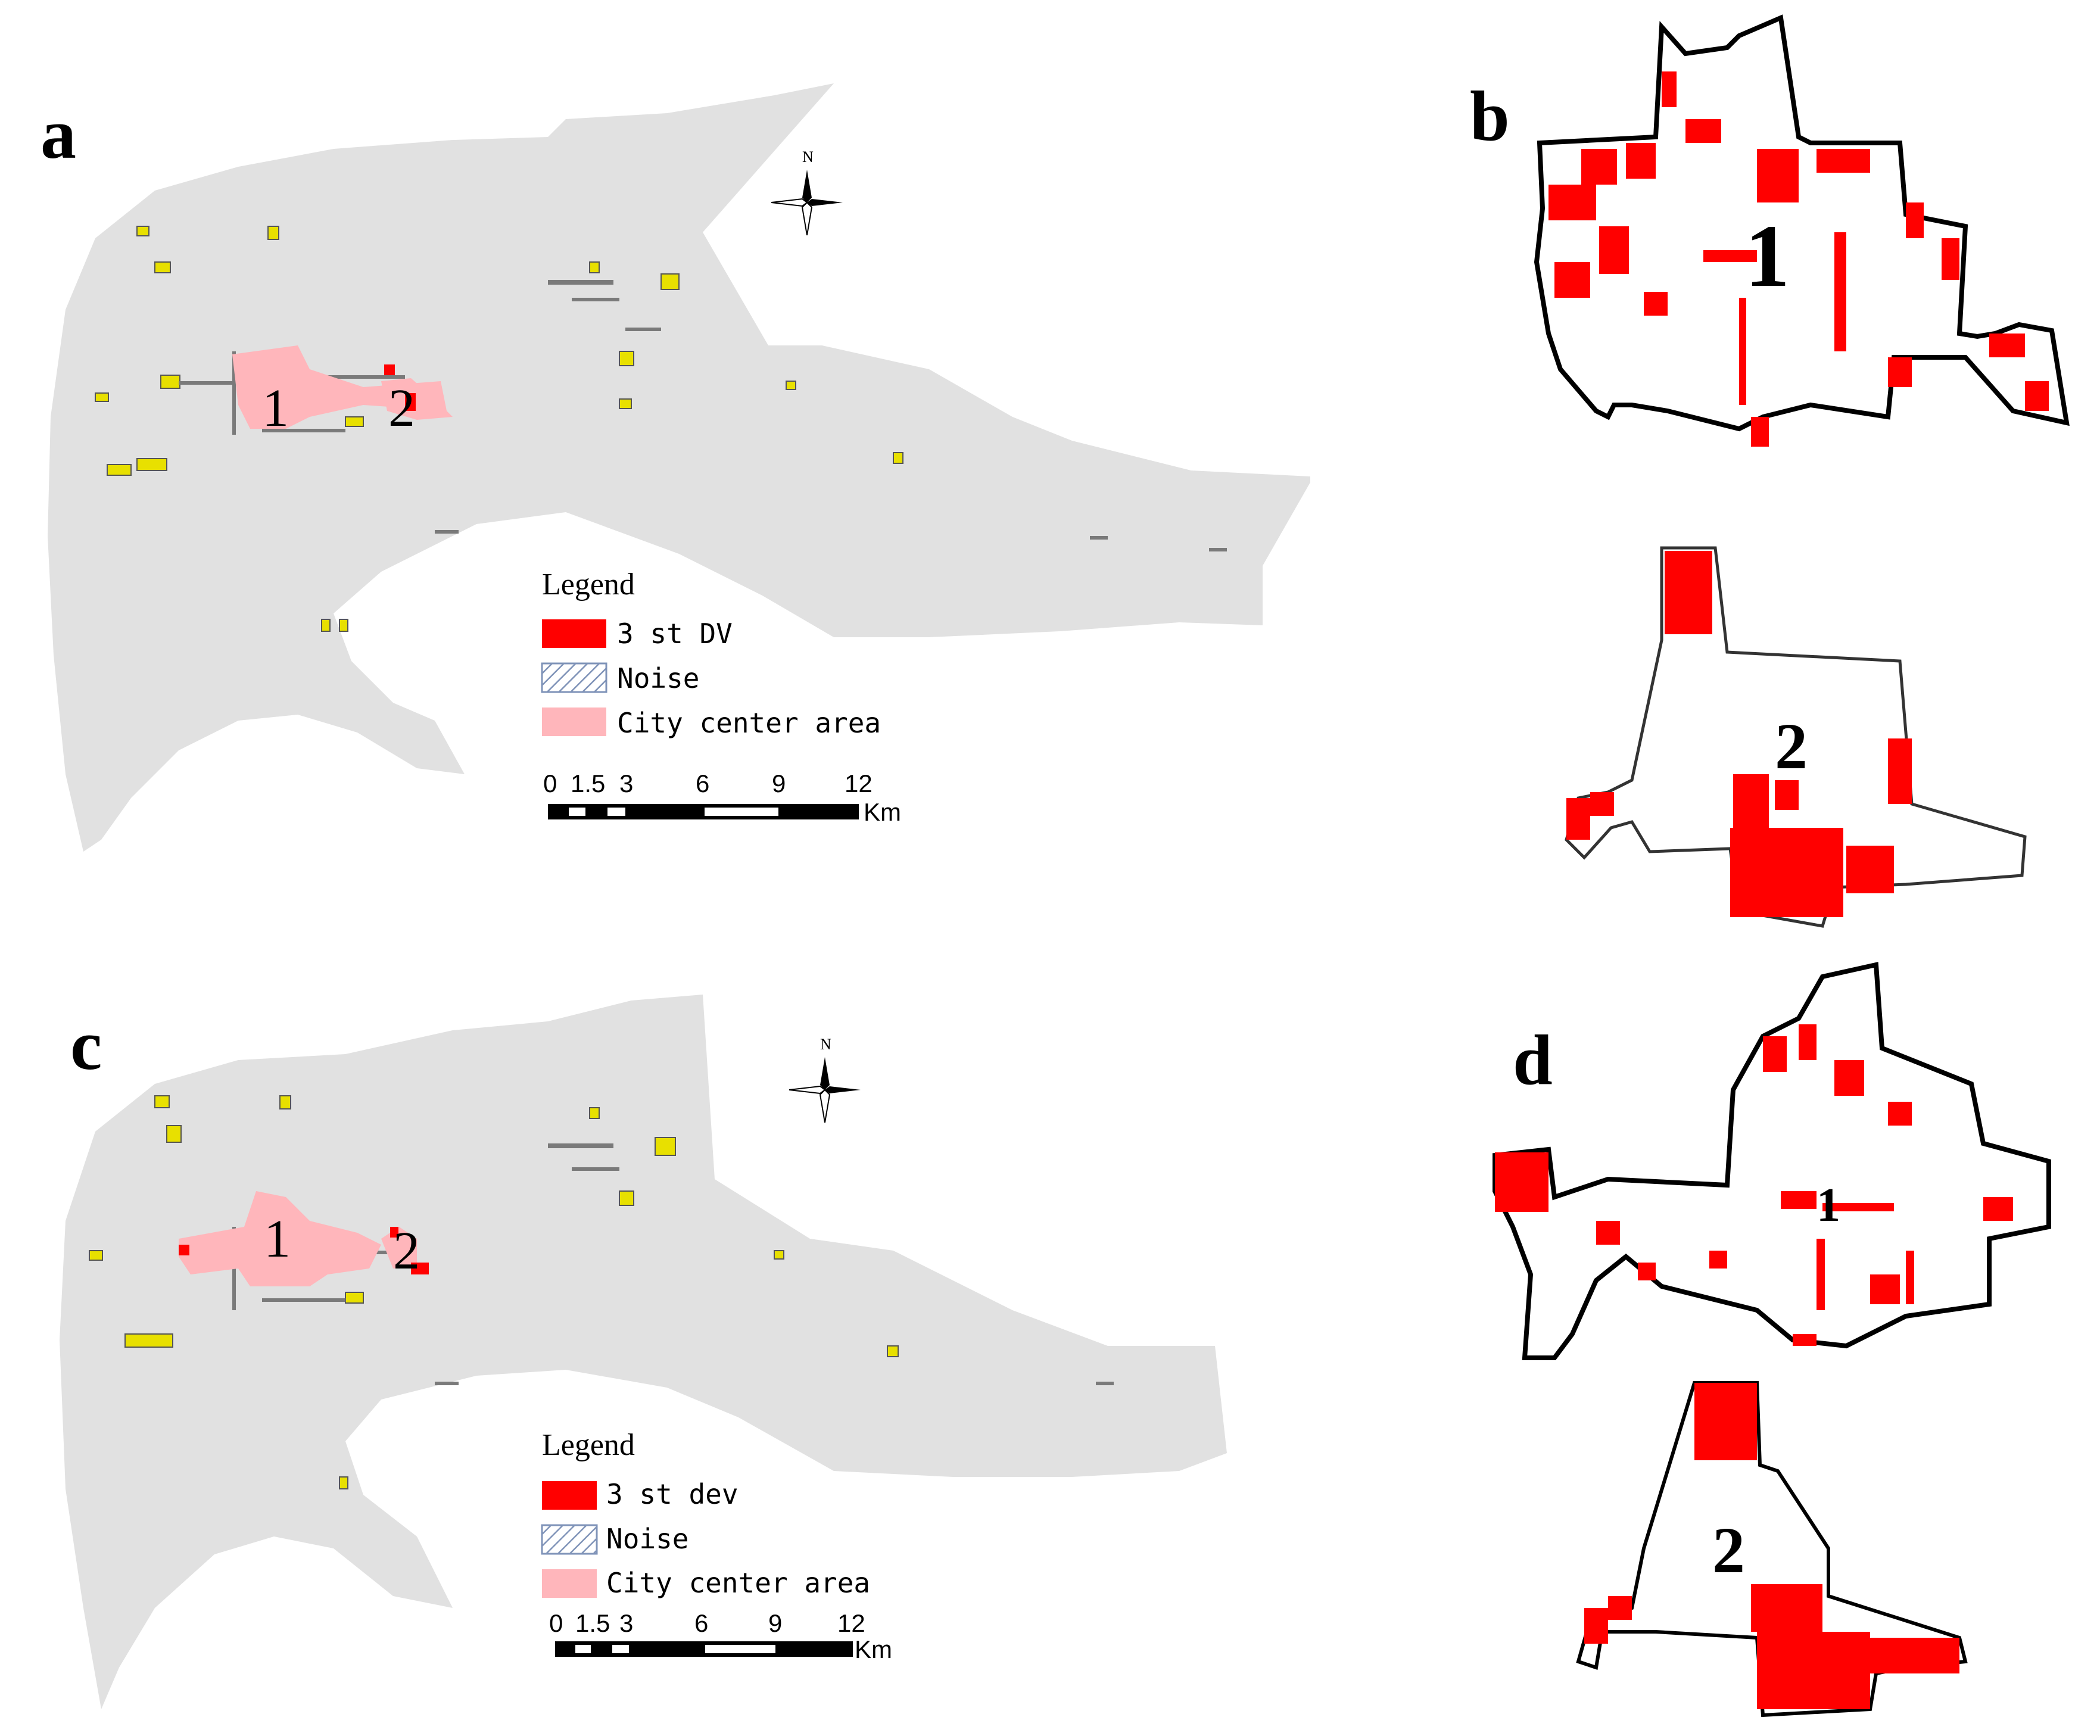 The width and height of the screenshot is (2100, 1736). What do you see at coordinates (722, 797) in the screenshot?
I see `scalebar-a: 0 1.5 3 6 9 12 Km` at bounding box center [722, 797].